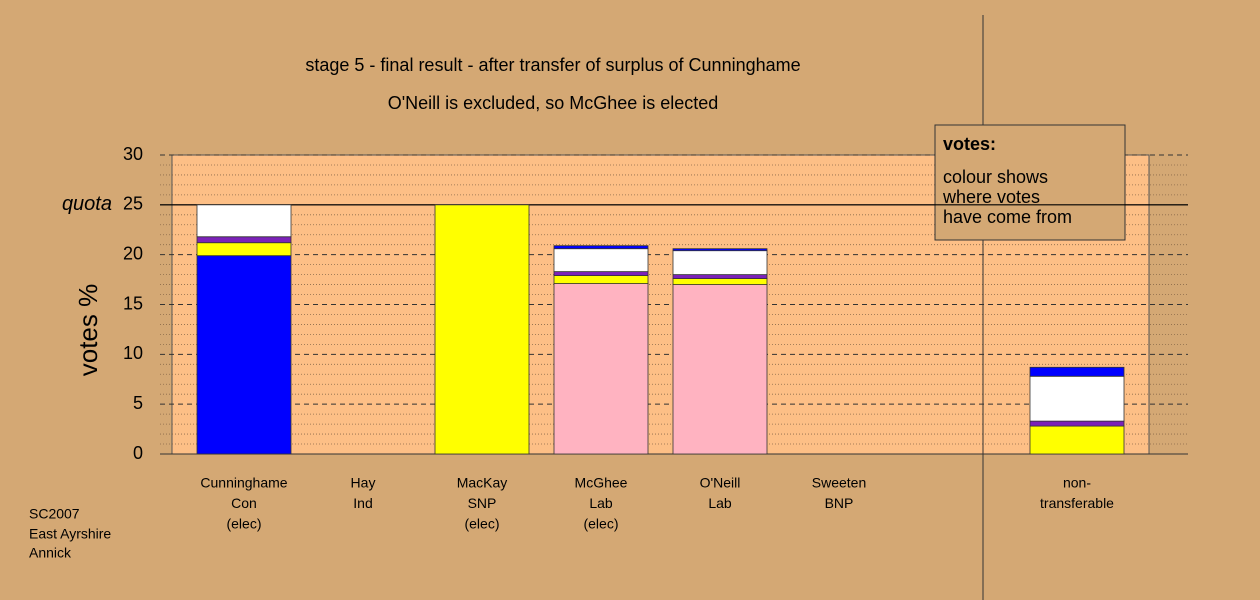  What do you see at coordinates (138, 403) in the screenshot?
I see `y-tick-label: 5` at bounding box center [138, 403].